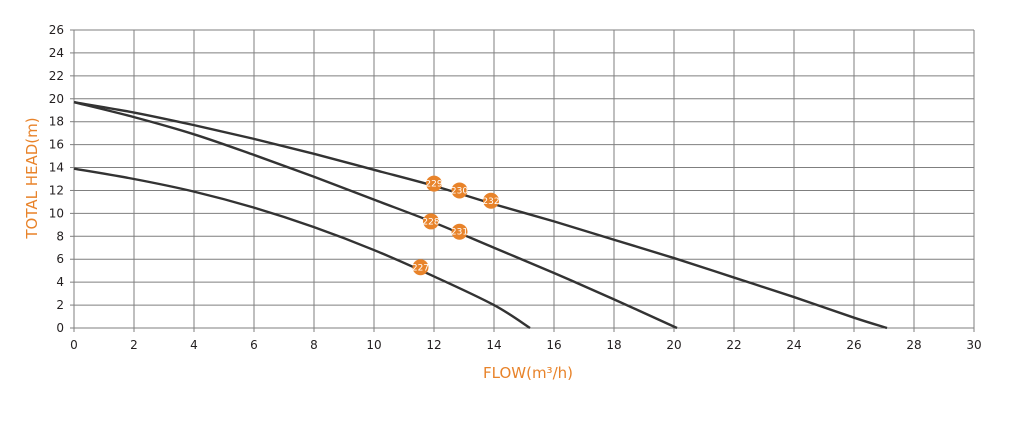  Describe the element at coordinates (56, 145) in the screenshot. I see `y-tick-label: 16` at that location.